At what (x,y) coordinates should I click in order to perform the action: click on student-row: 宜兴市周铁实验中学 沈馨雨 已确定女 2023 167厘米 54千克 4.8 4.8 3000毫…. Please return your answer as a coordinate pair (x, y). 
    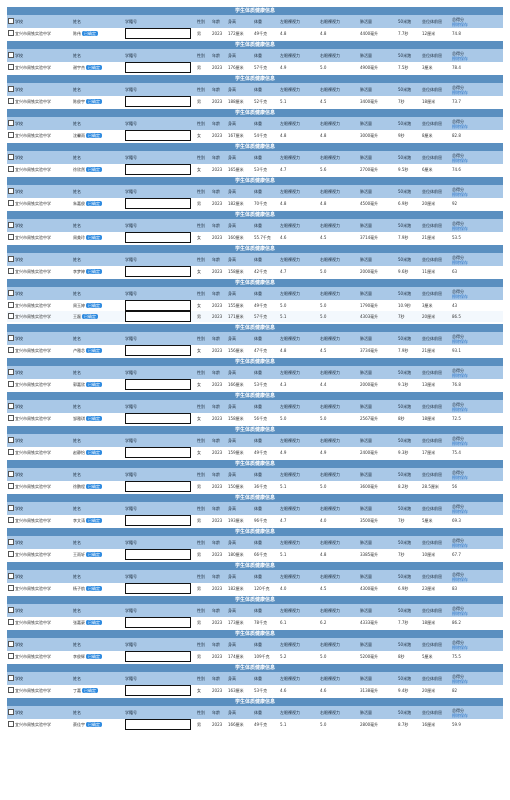
    Looking at the image, I should click on (255, 135).